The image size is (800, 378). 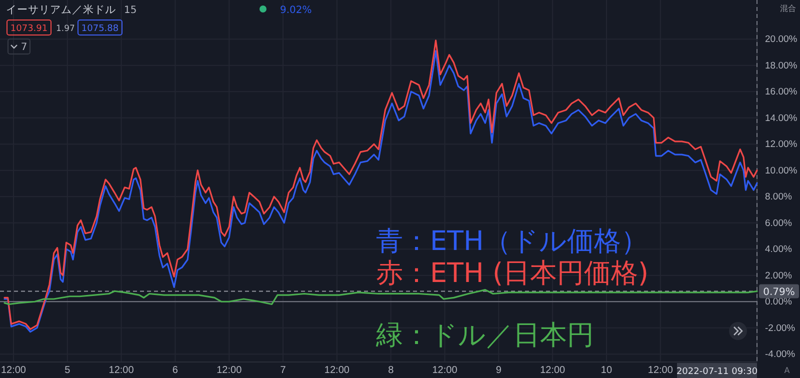 I want to click on y-tick-label: 0.00%, so click(x=778, y=302).